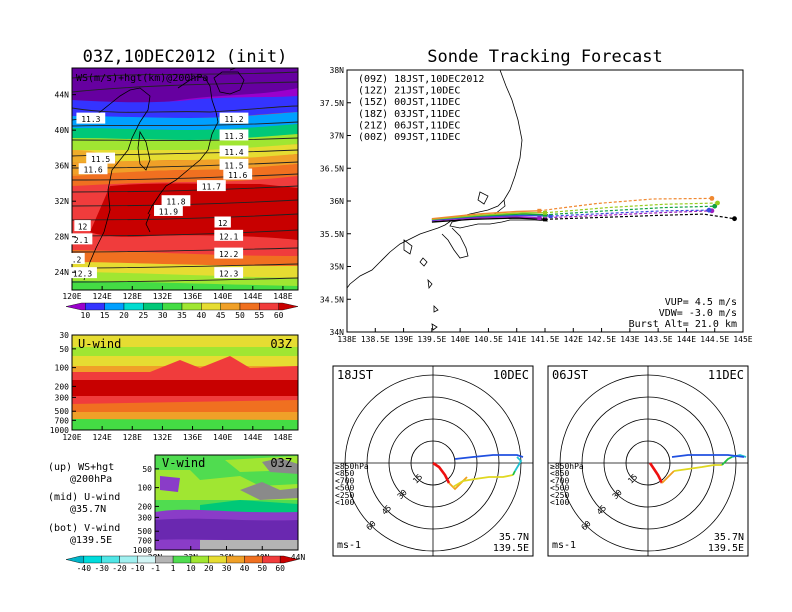 Image resolution: width=792 pixels, height=612 pixels. What do you see at coordinates (337, 70) in the screenshot?
I see `y-tick-label: 38N` at bounding box center [337, 70].